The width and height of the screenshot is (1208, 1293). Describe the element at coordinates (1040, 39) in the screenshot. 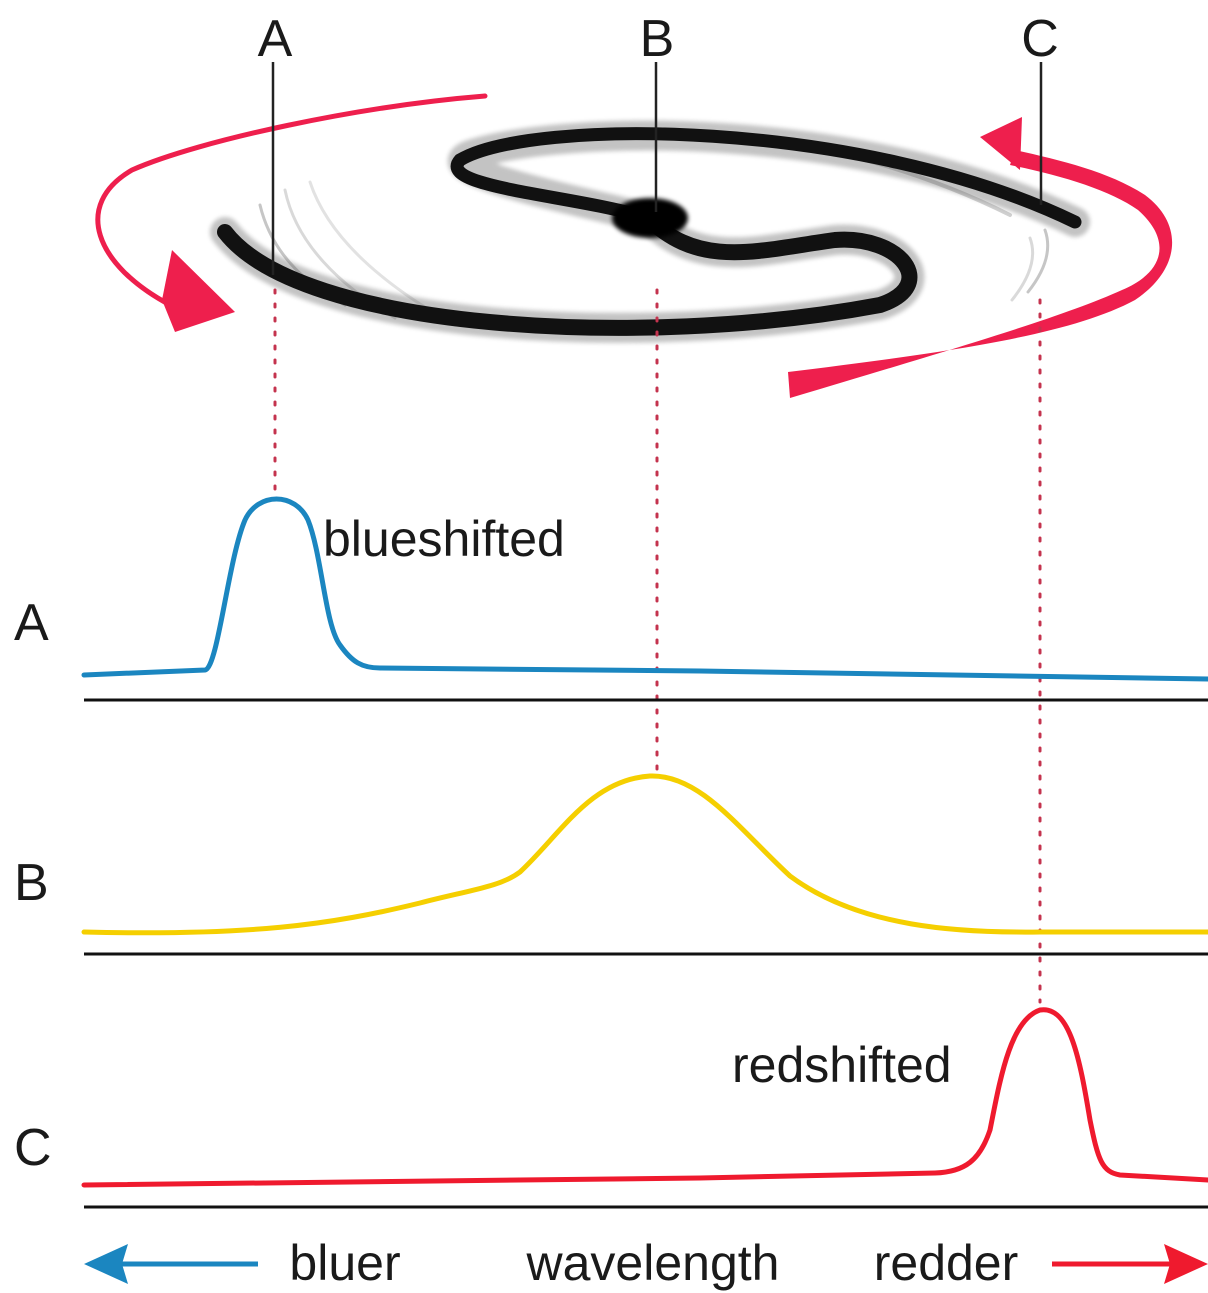

I see `galaxy-label-c: C` at that location.